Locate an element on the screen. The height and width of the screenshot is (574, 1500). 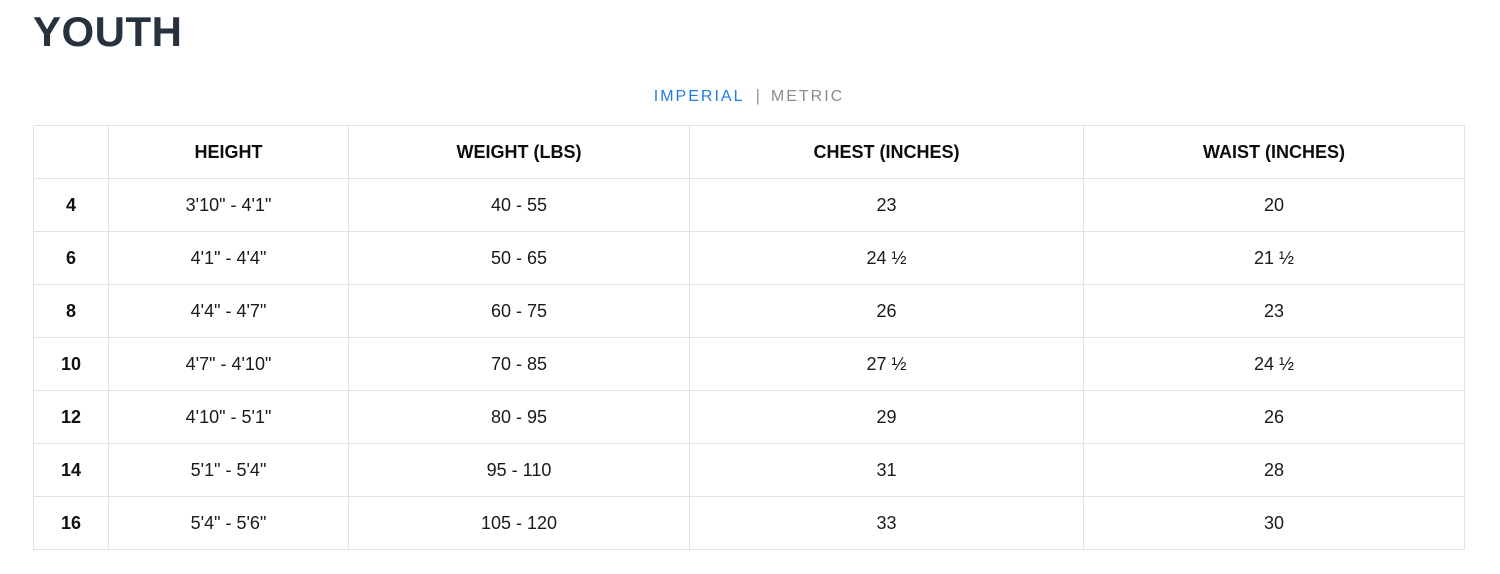
table-row: 6 4'1" - 4'4" 50 - 65 24 ½ 21 ½ is located at coordinates (749, 258).